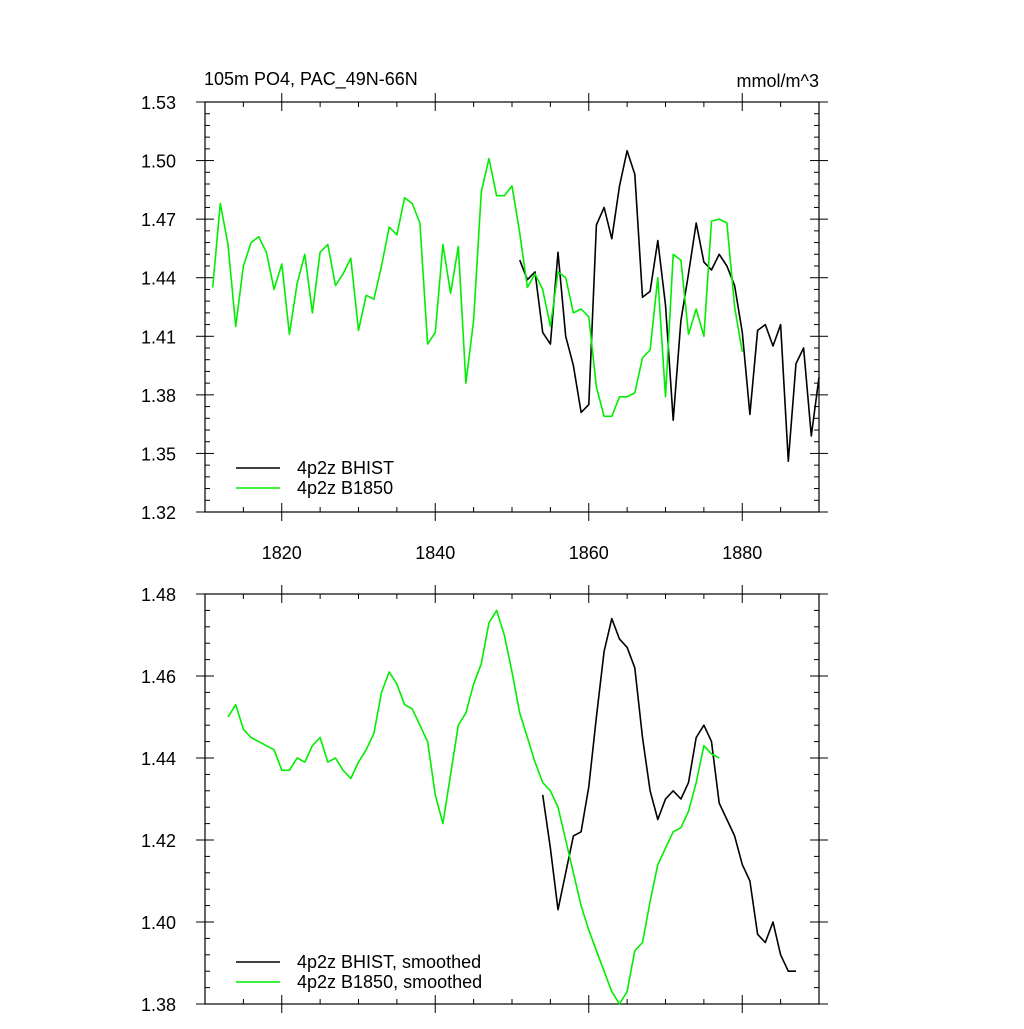  What do you see at coordinates (158, 220) in the screenshot?
I see `y-tick-label: 1.47` at bounding box center [158, 220].